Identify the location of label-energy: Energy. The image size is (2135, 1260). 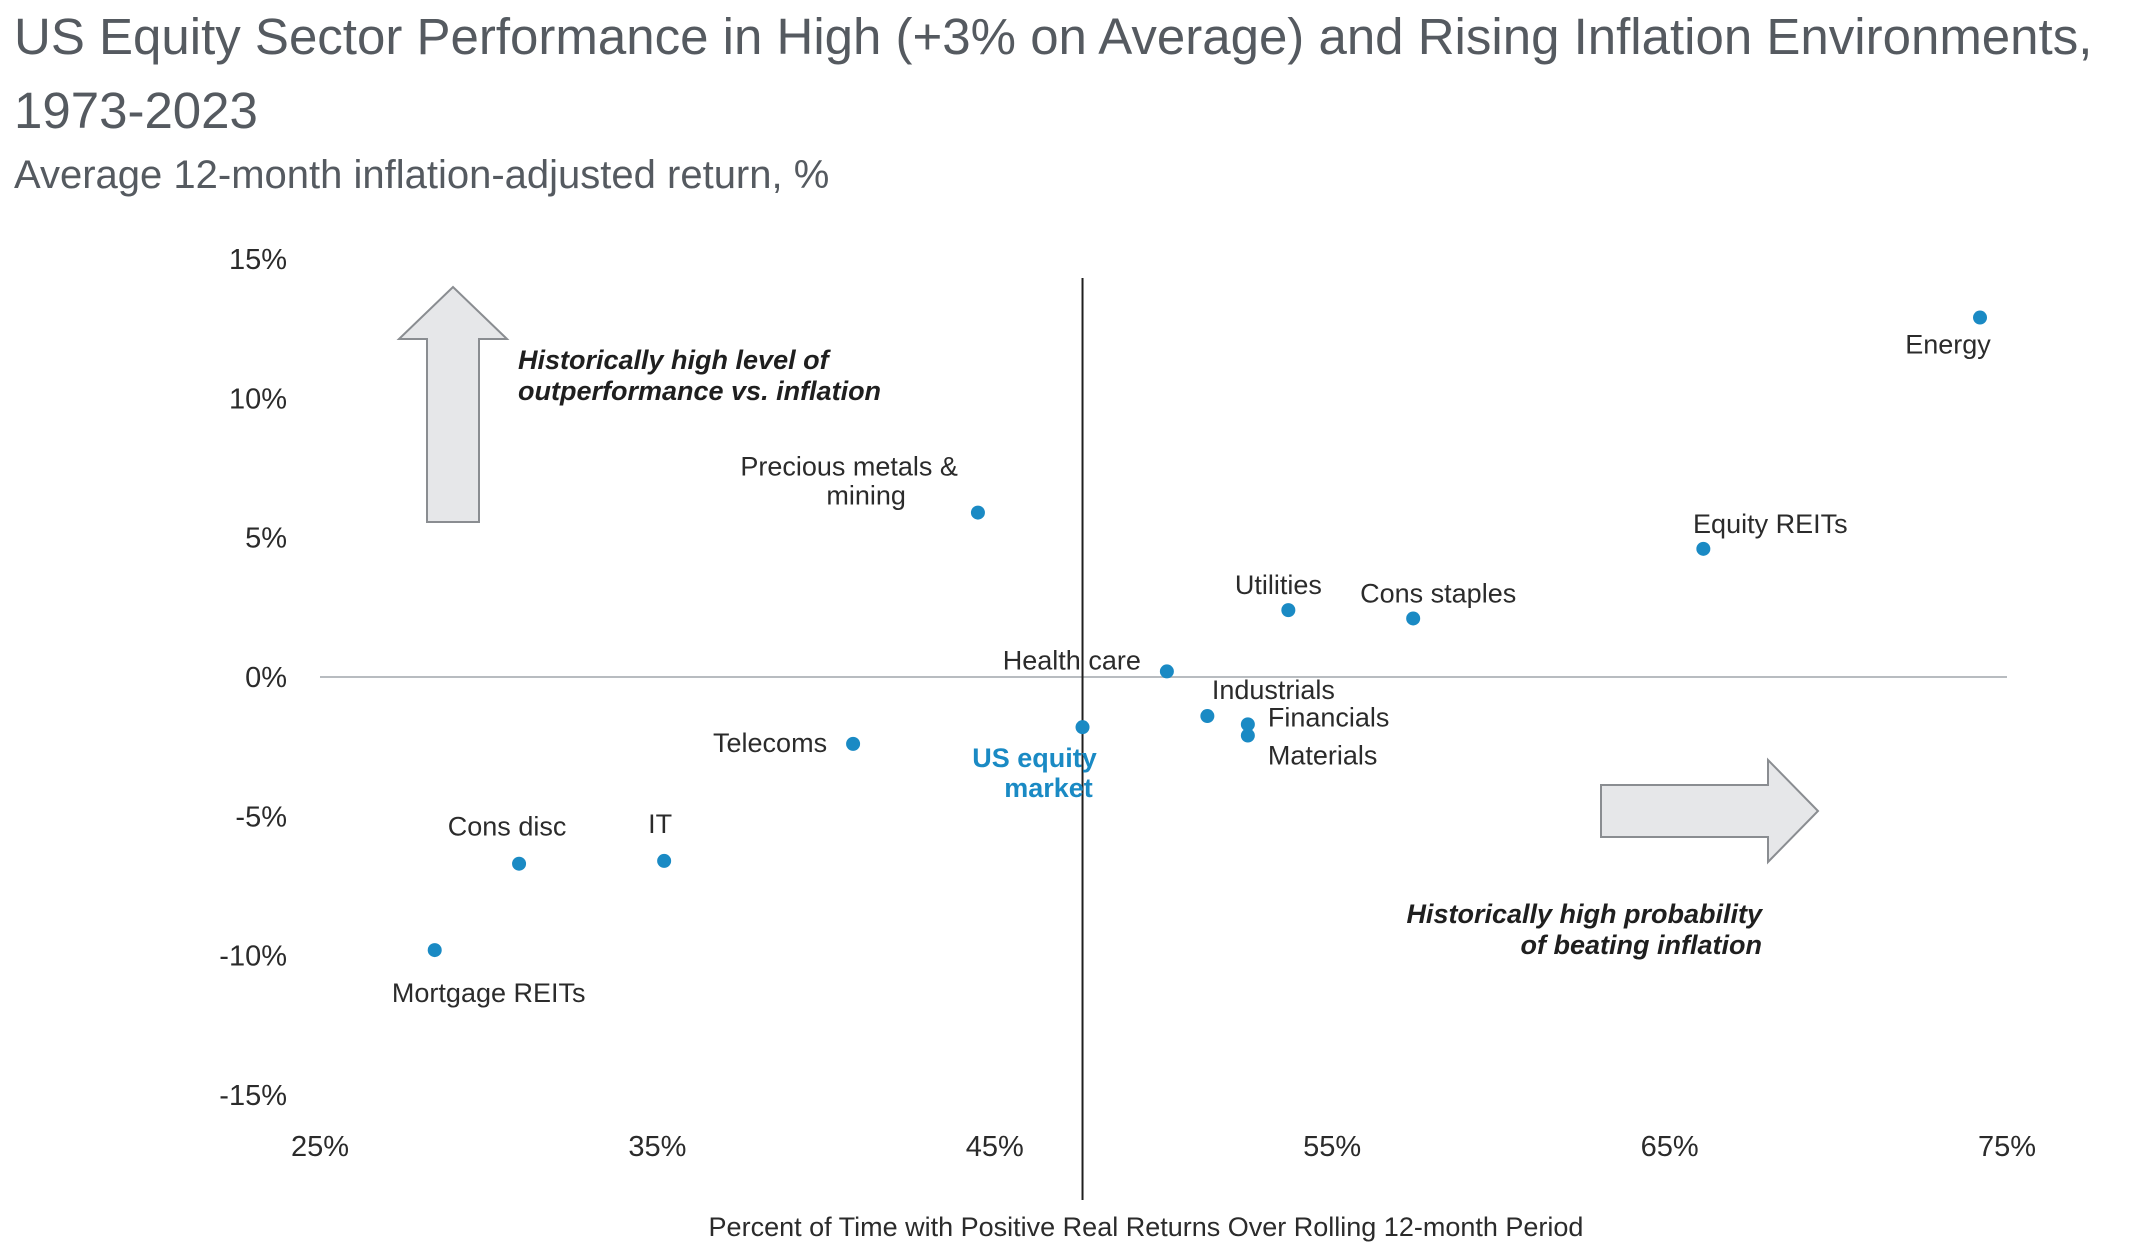
(1948, 345).